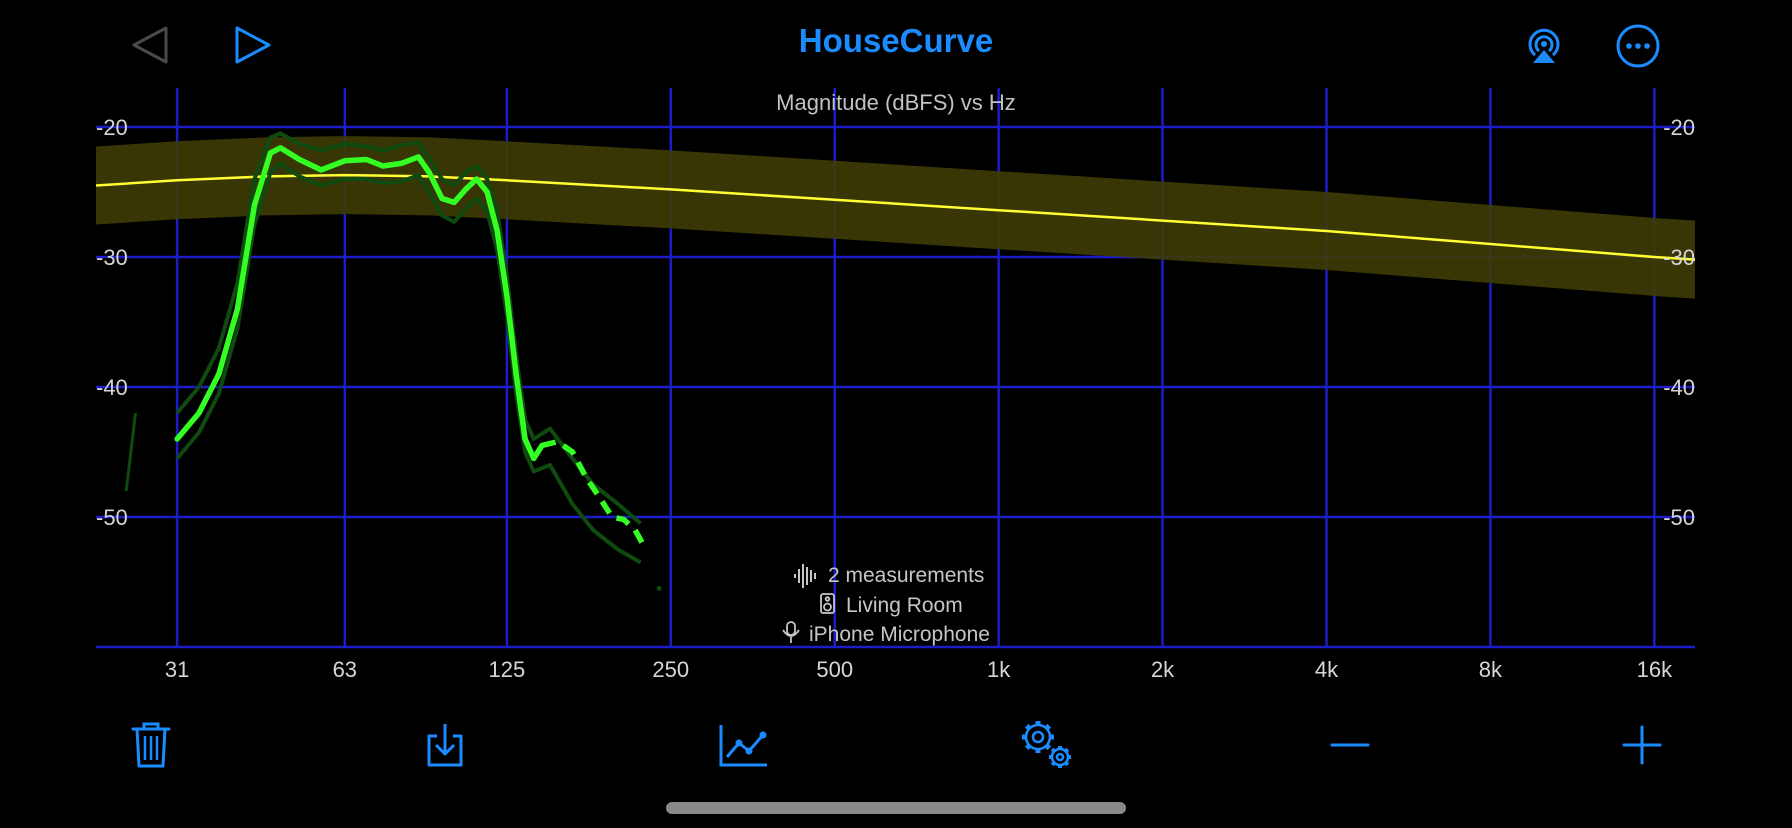  Describe the element at coordinates (896, 40) in the screenshot. I see `app-title: HouseCurve` at that location.